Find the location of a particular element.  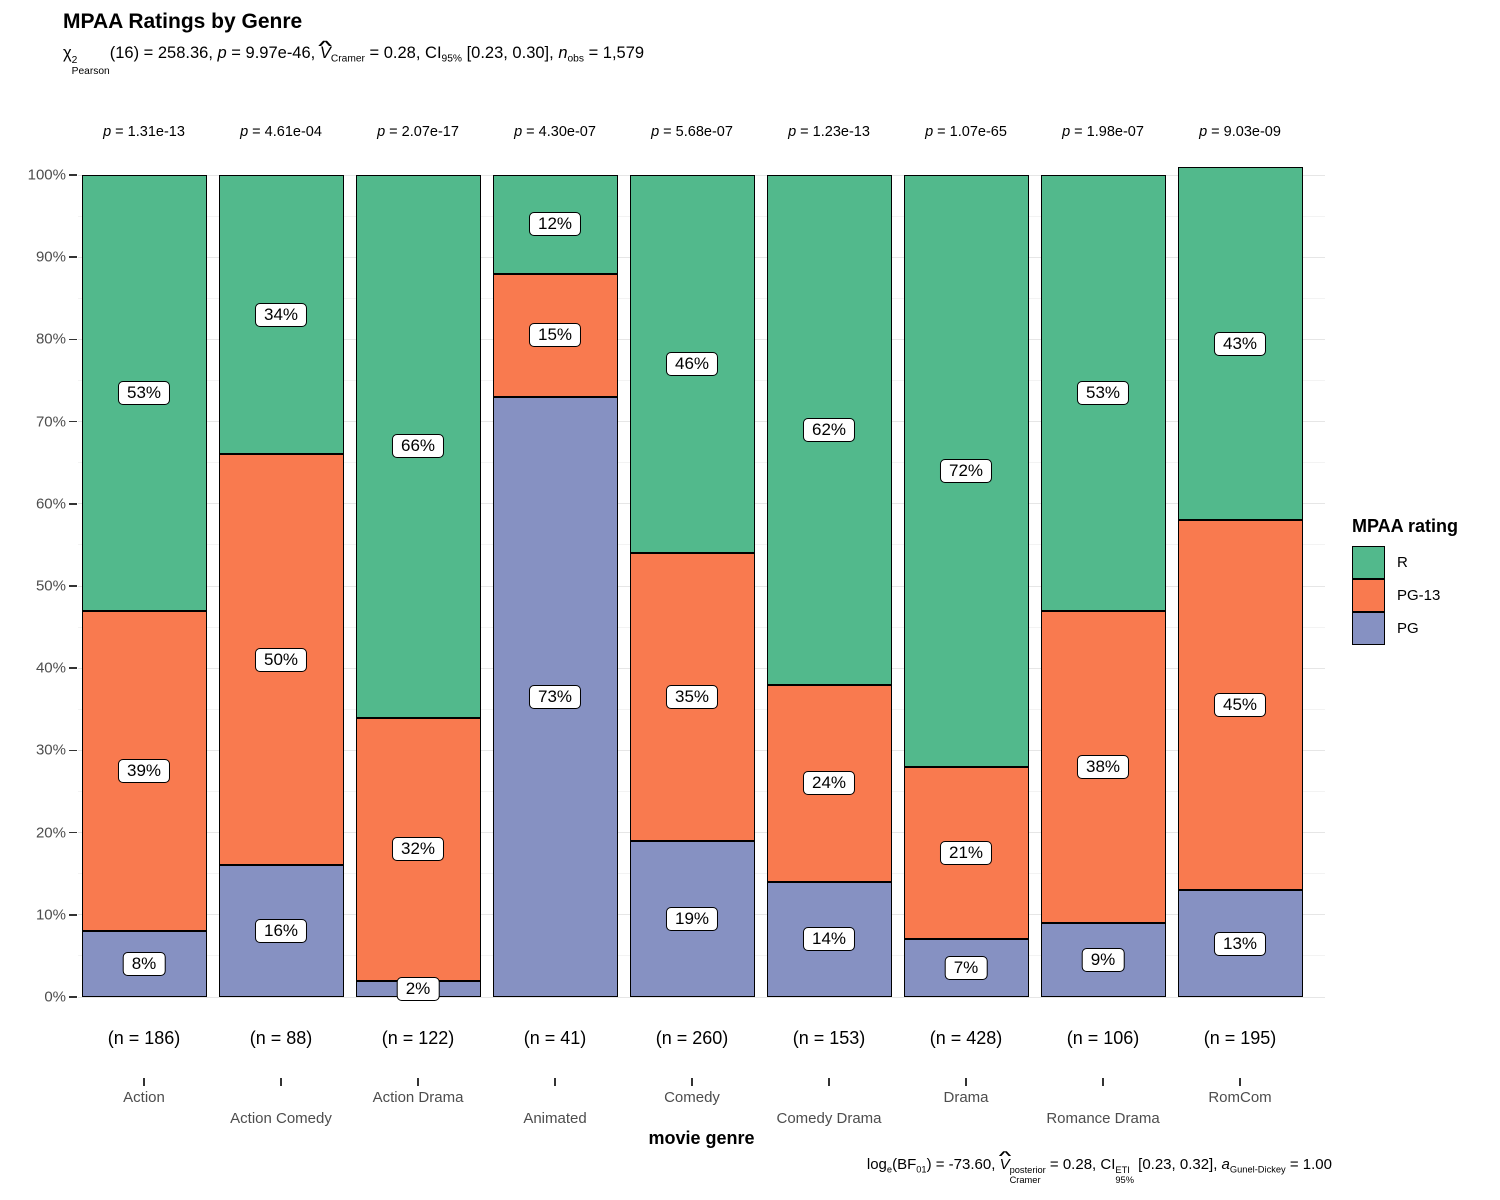

legend-title: MPAA rating is located at coordinates (1405, 526).